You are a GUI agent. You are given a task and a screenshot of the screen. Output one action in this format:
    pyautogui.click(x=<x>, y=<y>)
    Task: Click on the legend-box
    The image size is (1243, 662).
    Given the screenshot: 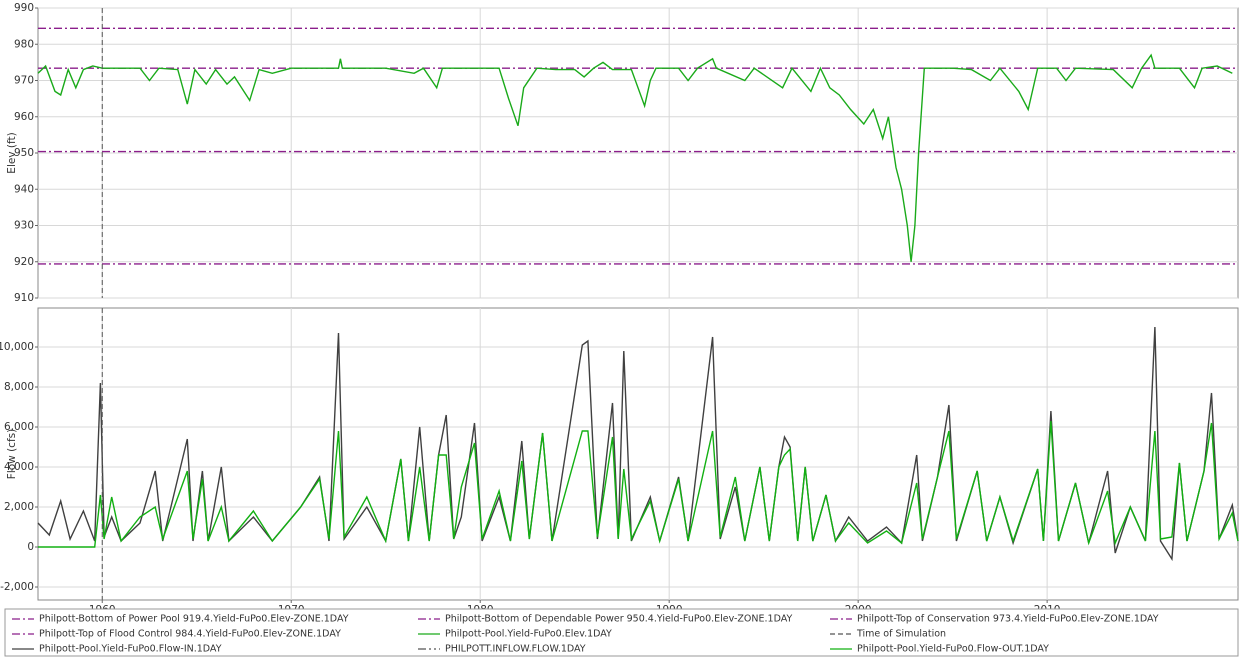 What is the action you would take?
    pyautogui.click(x=621, y=632)
    